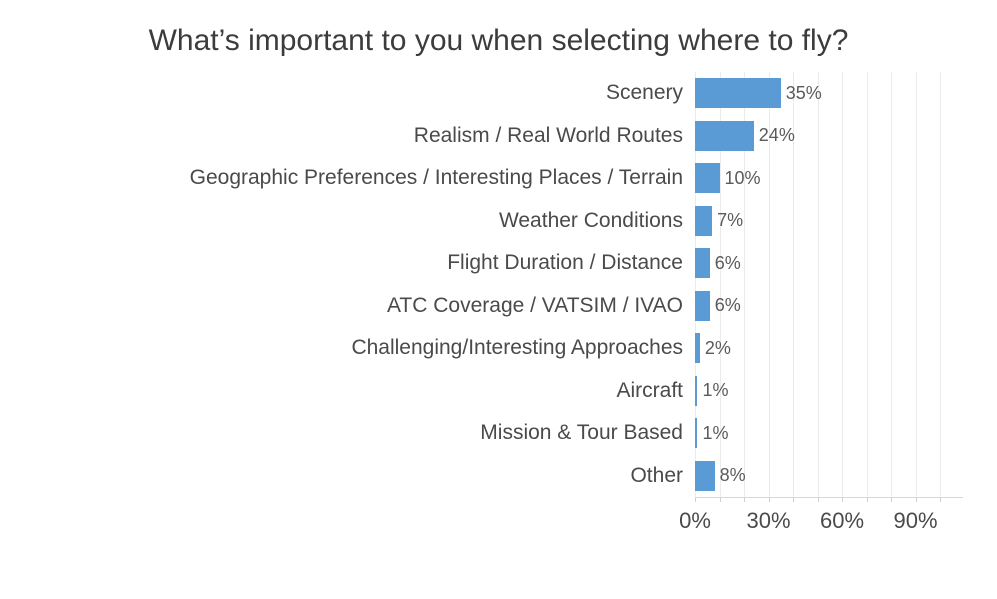 Image resolution: width=997 pixels, height=599 pixels. I want to click on bar-row: Weather Conditions 7%, so click(498, 221).